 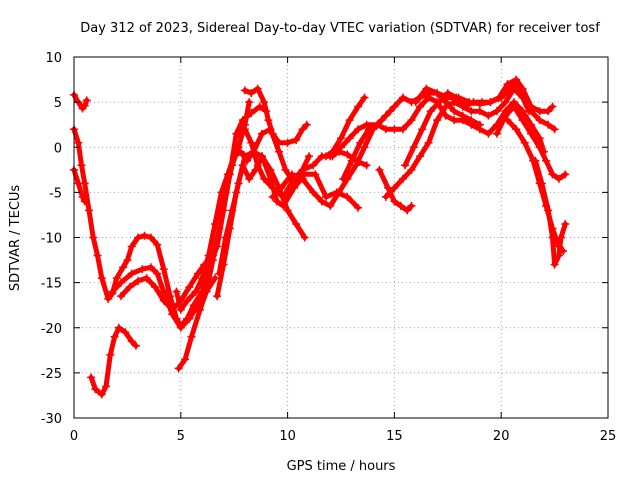 What do you see at coordinates (531, 143) in the screenshot?
I see `series-line` at bounding box center [531, 143].